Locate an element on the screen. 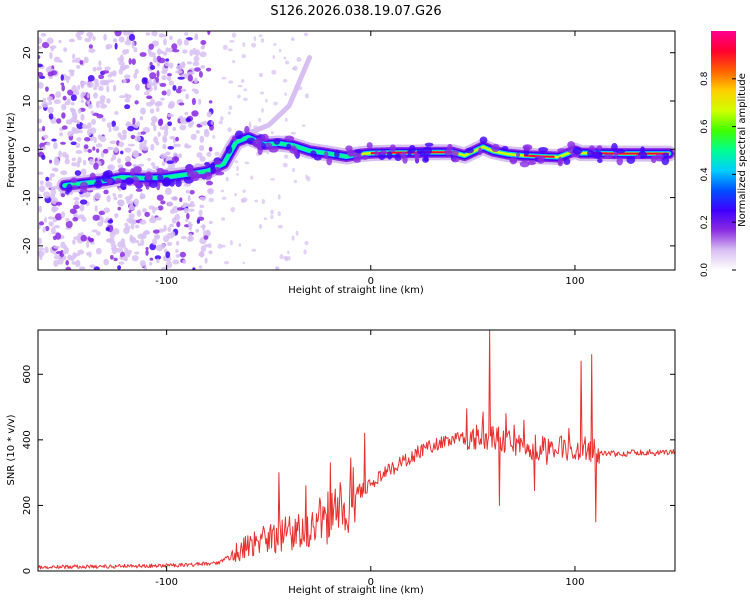  snr-y-label: SNR (10 * v/v) is located at coordinates (11, 449).